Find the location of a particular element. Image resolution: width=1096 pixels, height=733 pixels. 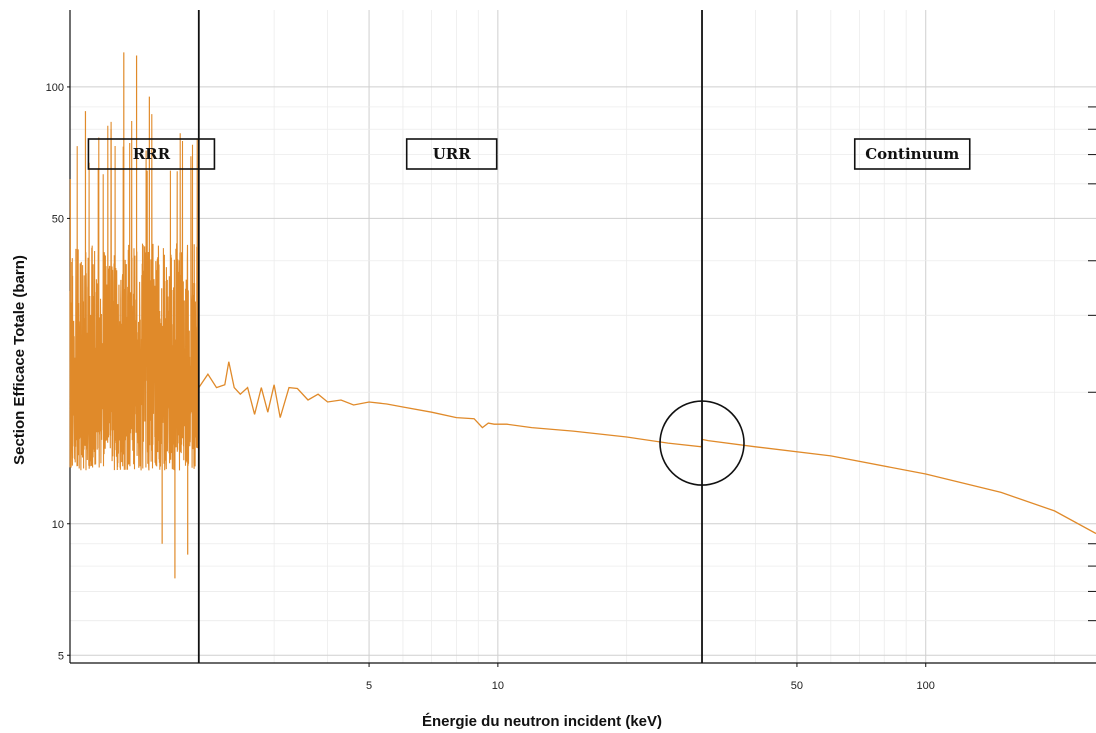

x-tick-label: 50 is located at coordinates (797, 686).